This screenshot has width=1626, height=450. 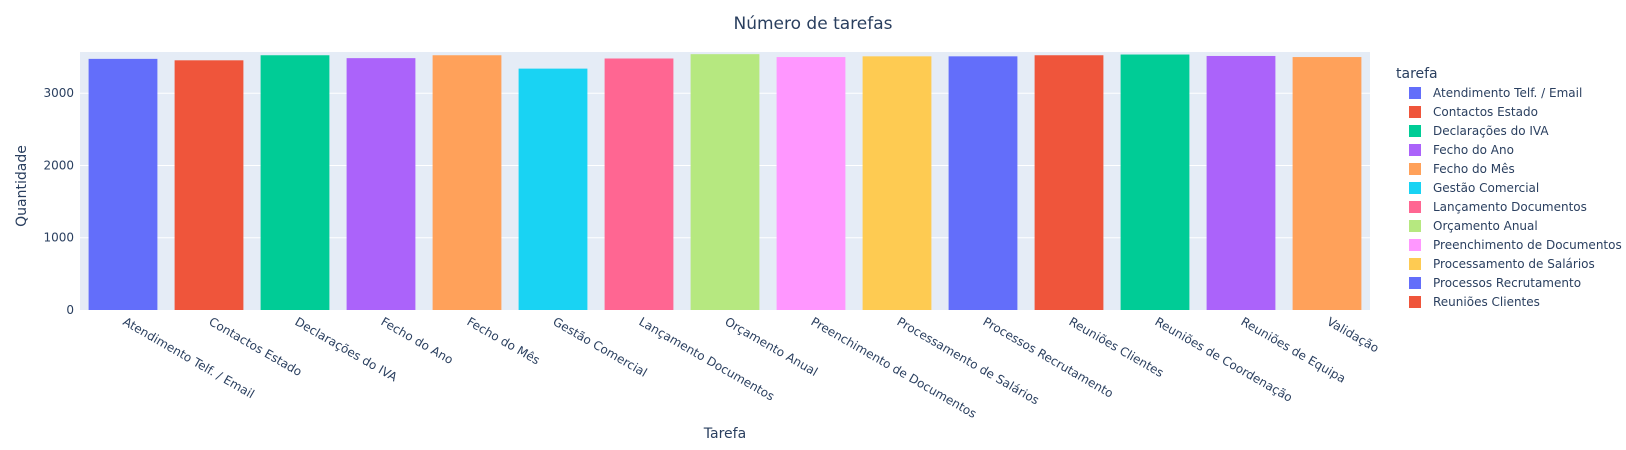 I want to click on legend-item-label: Fecho do Ano, so click(x=1473, y=150).